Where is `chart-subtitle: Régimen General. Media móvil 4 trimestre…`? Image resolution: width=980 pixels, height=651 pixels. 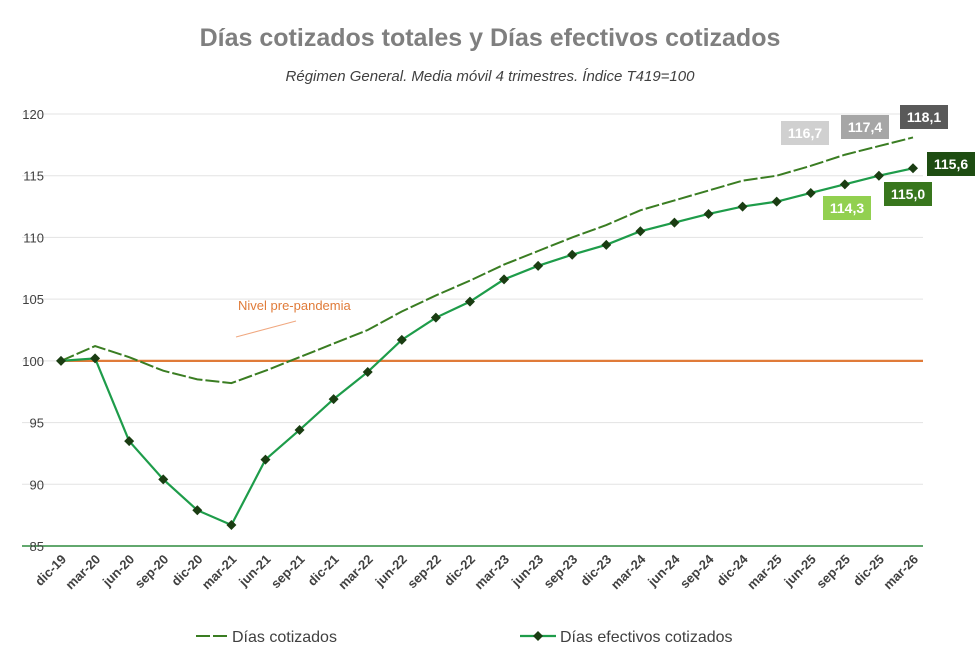 chart-subtitle: Régimen General. Media móvil 4 trimestre… is located at coordinates (490, 76).